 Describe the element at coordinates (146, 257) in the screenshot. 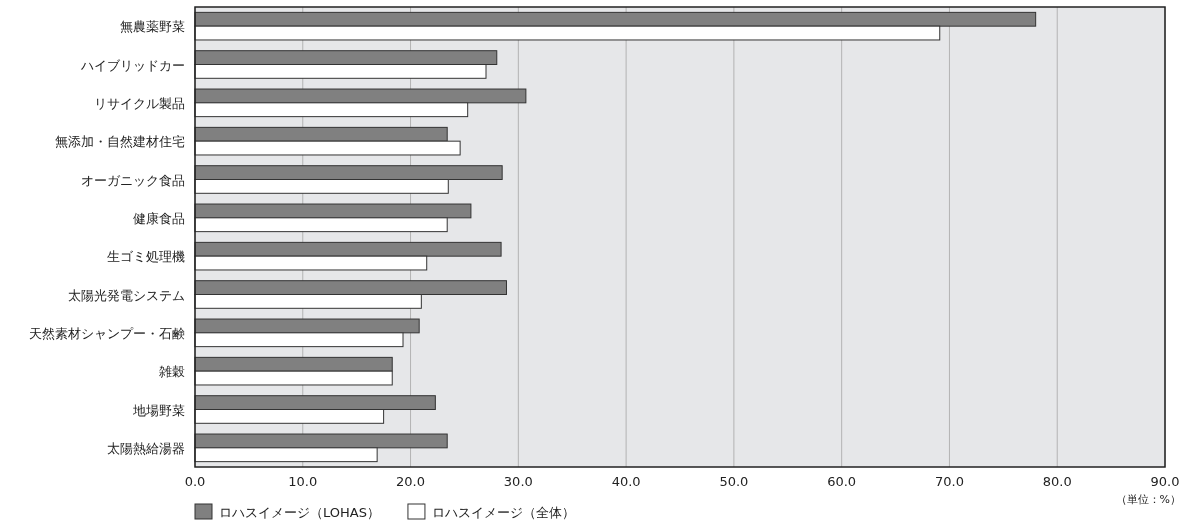

I see `y-tick-label: 生ゴミ処理機` at that location.